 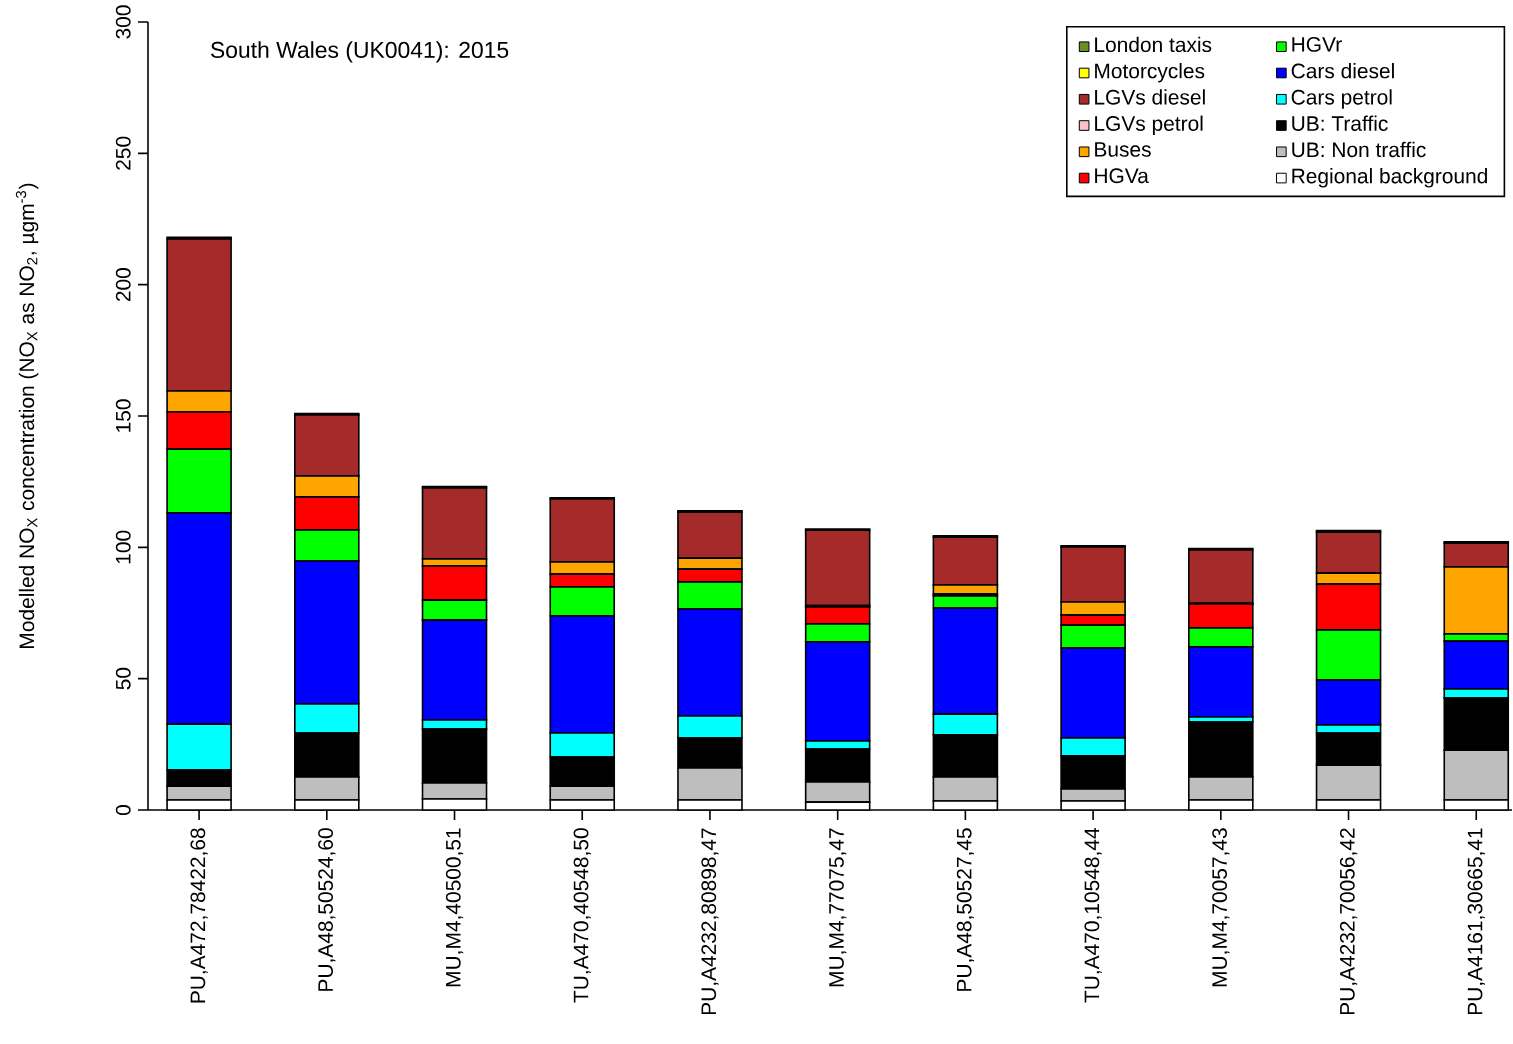 What do you see at coordinates (454, 907) in the screenshot?
I see `x-tick-label: MU,M4,40500,51` at bounding box center [454, 907].